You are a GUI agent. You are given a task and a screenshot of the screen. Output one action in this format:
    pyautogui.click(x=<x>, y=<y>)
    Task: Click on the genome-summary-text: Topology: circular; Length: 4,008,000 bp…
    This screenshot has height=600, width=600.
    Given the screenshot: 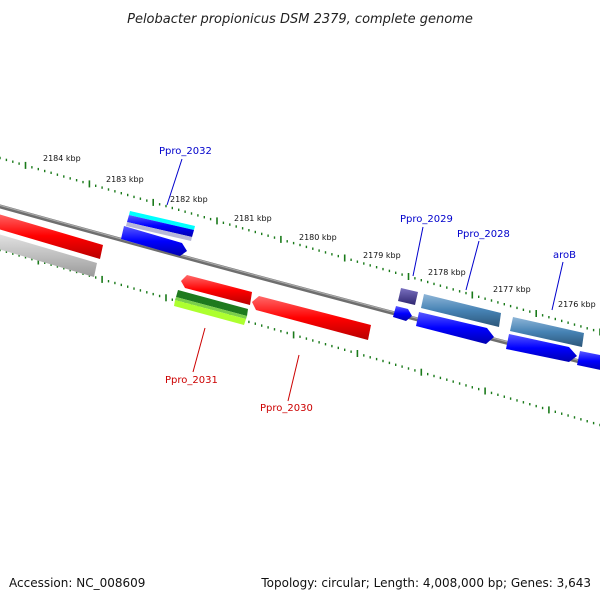 What is the action you would take?
    pyautogui.click(x=425, y=583)
    